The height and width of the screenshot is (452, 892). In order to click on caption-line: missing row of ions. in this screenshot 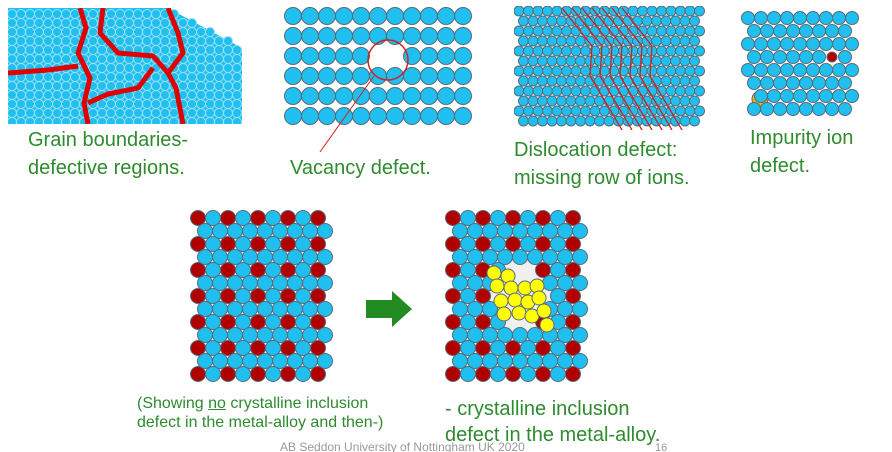, I will do `click(602, 178)`.